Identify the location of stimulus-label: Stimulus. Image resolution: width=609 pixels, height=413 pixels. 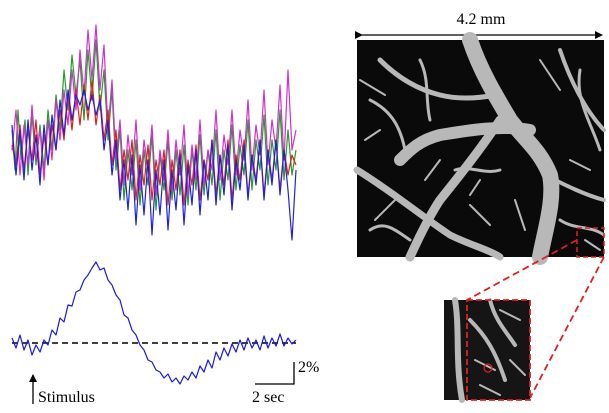
(66, 397).